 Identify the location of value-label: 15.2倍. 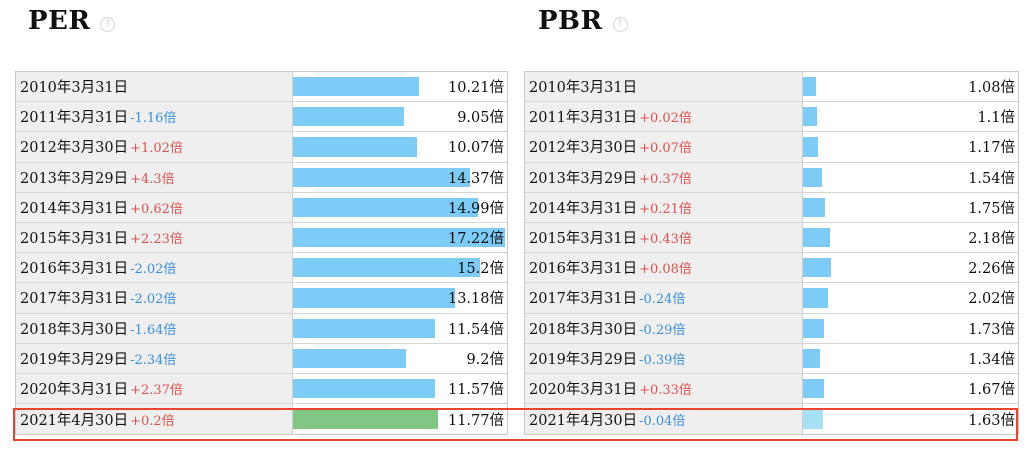
(480, 269).